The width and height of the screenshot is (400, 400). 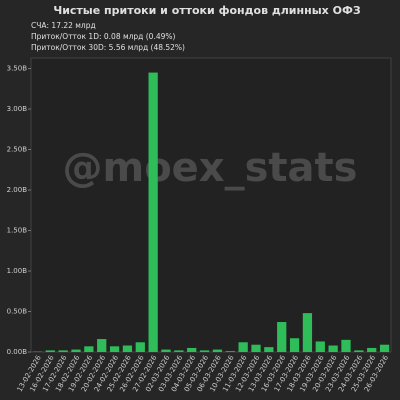 I want to click on y-tick-label: 3.00B, so click(x=17, y=109).